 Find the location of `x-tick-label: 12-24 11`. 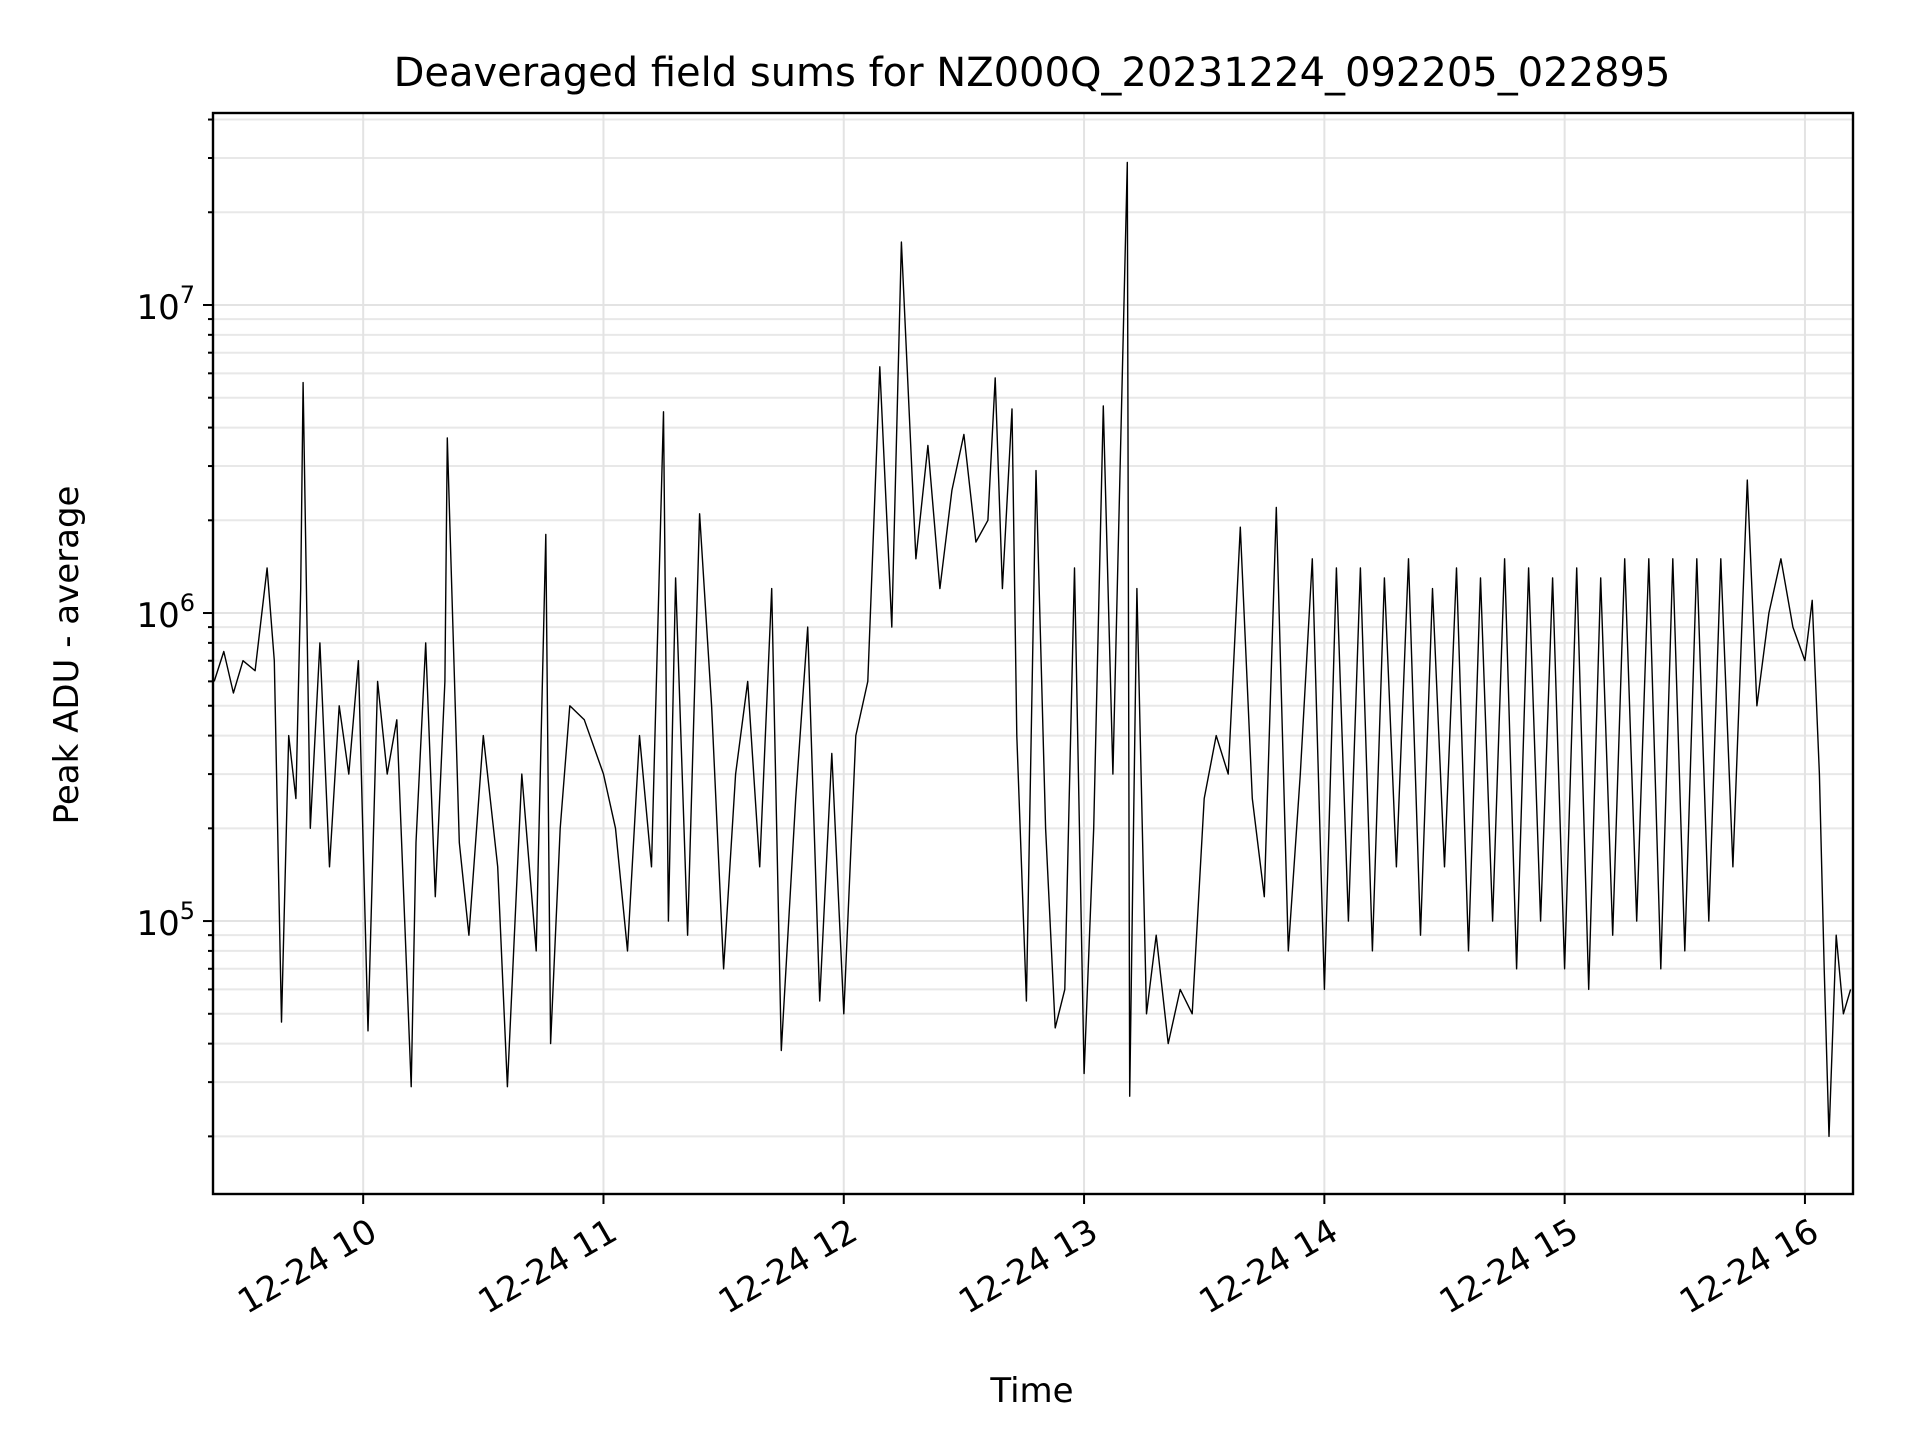

x-tick-label: 12-24 11 is located at coordinates (548, 1266).